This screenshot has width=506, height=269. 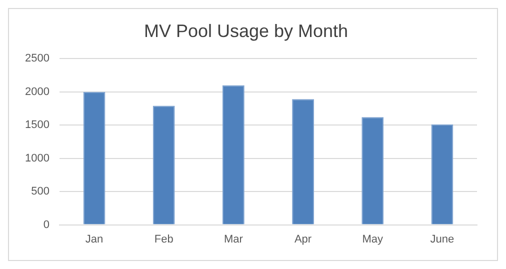 I want to click on y-tick-label: 2000, so click(x=37, y=92).